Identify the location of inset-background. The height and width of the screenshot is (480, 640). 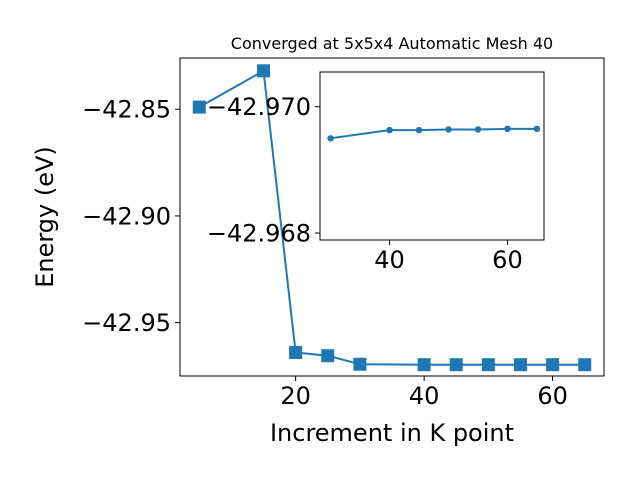
(432, 156).